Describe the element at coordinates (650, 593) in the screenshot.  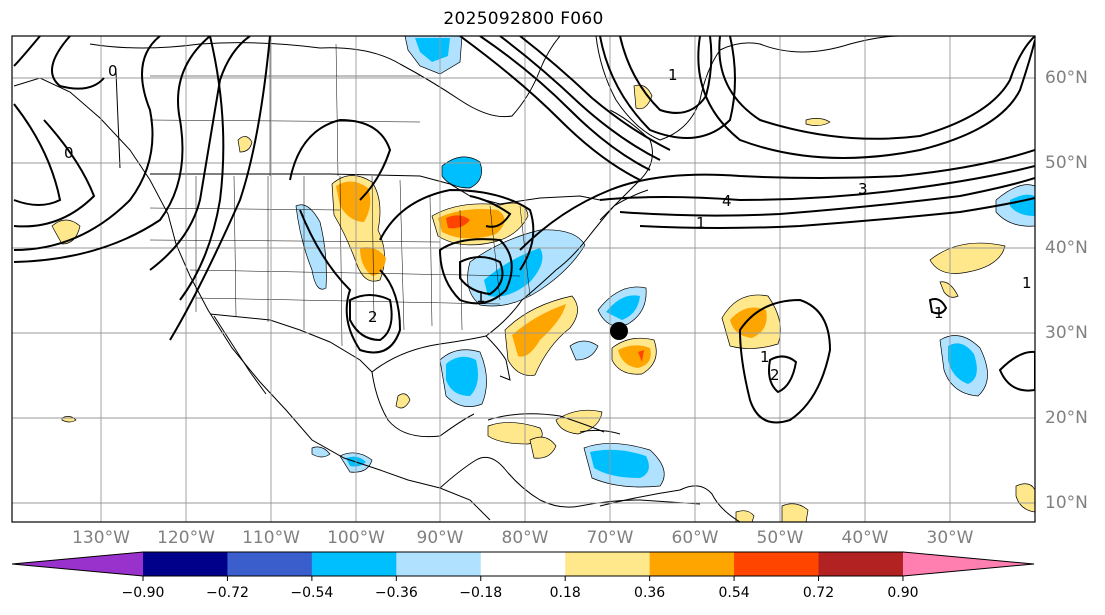
I see `colorbar-tick-label: 0.36` at that location.